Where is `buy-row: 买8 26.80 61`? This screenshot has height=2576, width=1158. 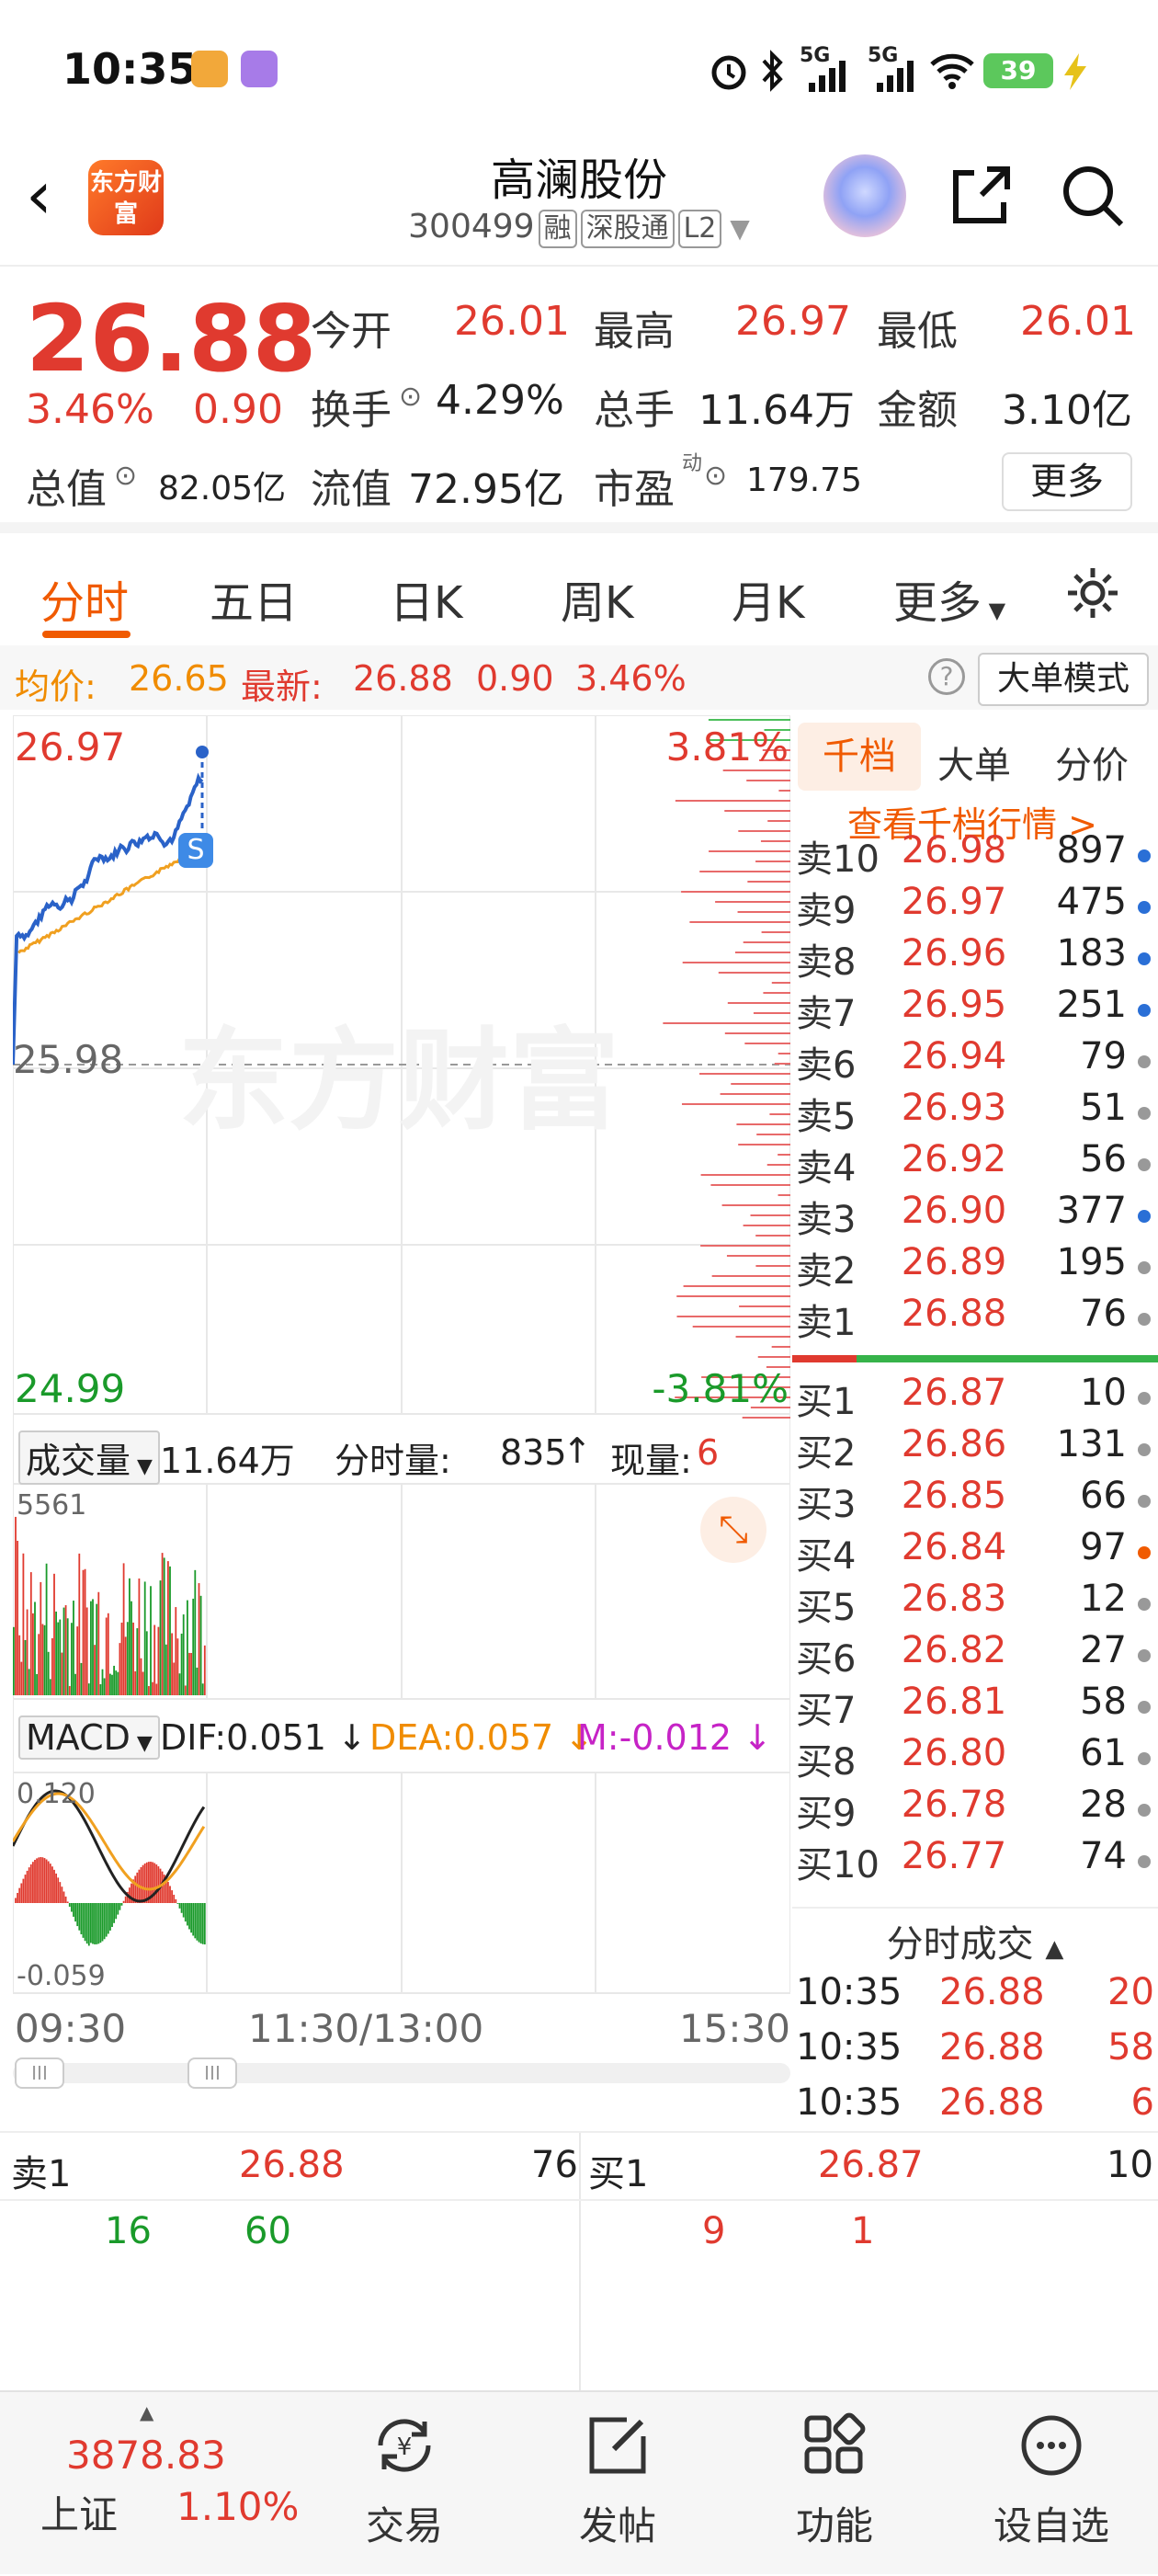
buy-row: 买8 26.80 61 is located at coordinates (975, 1758).